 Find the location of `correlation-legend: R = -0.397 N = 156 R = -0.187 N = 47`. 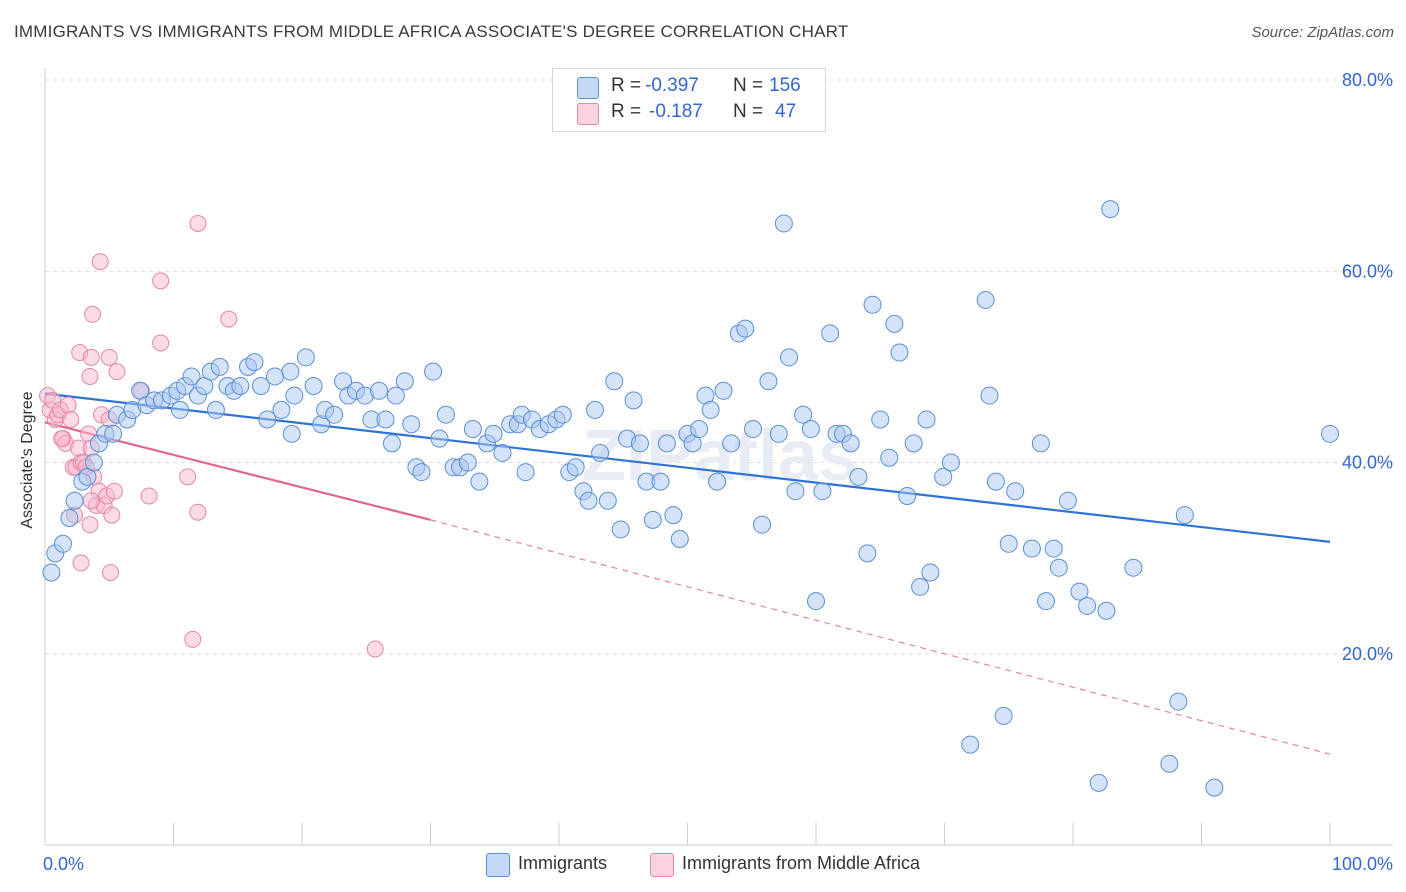

correlation-legend: R = -0.397 N = 156 R = -0.187 N = 47 is located at coordinates (689, 100).